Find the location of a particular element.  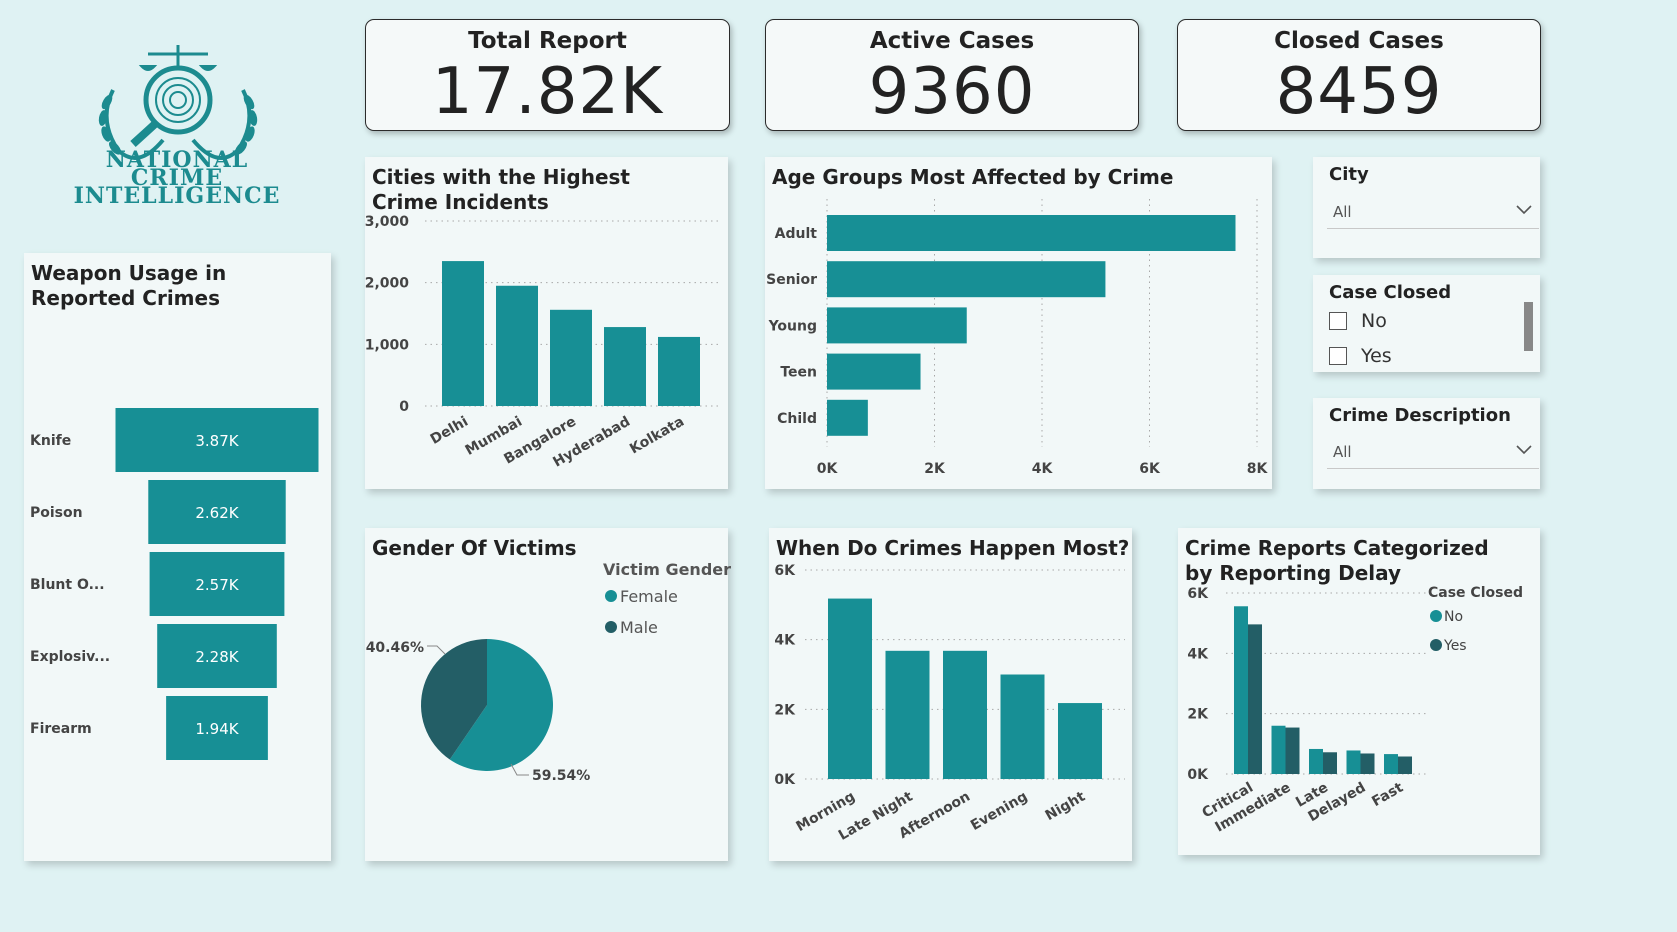

kpi-title: Active Cases is located at coordinates (952, 41).